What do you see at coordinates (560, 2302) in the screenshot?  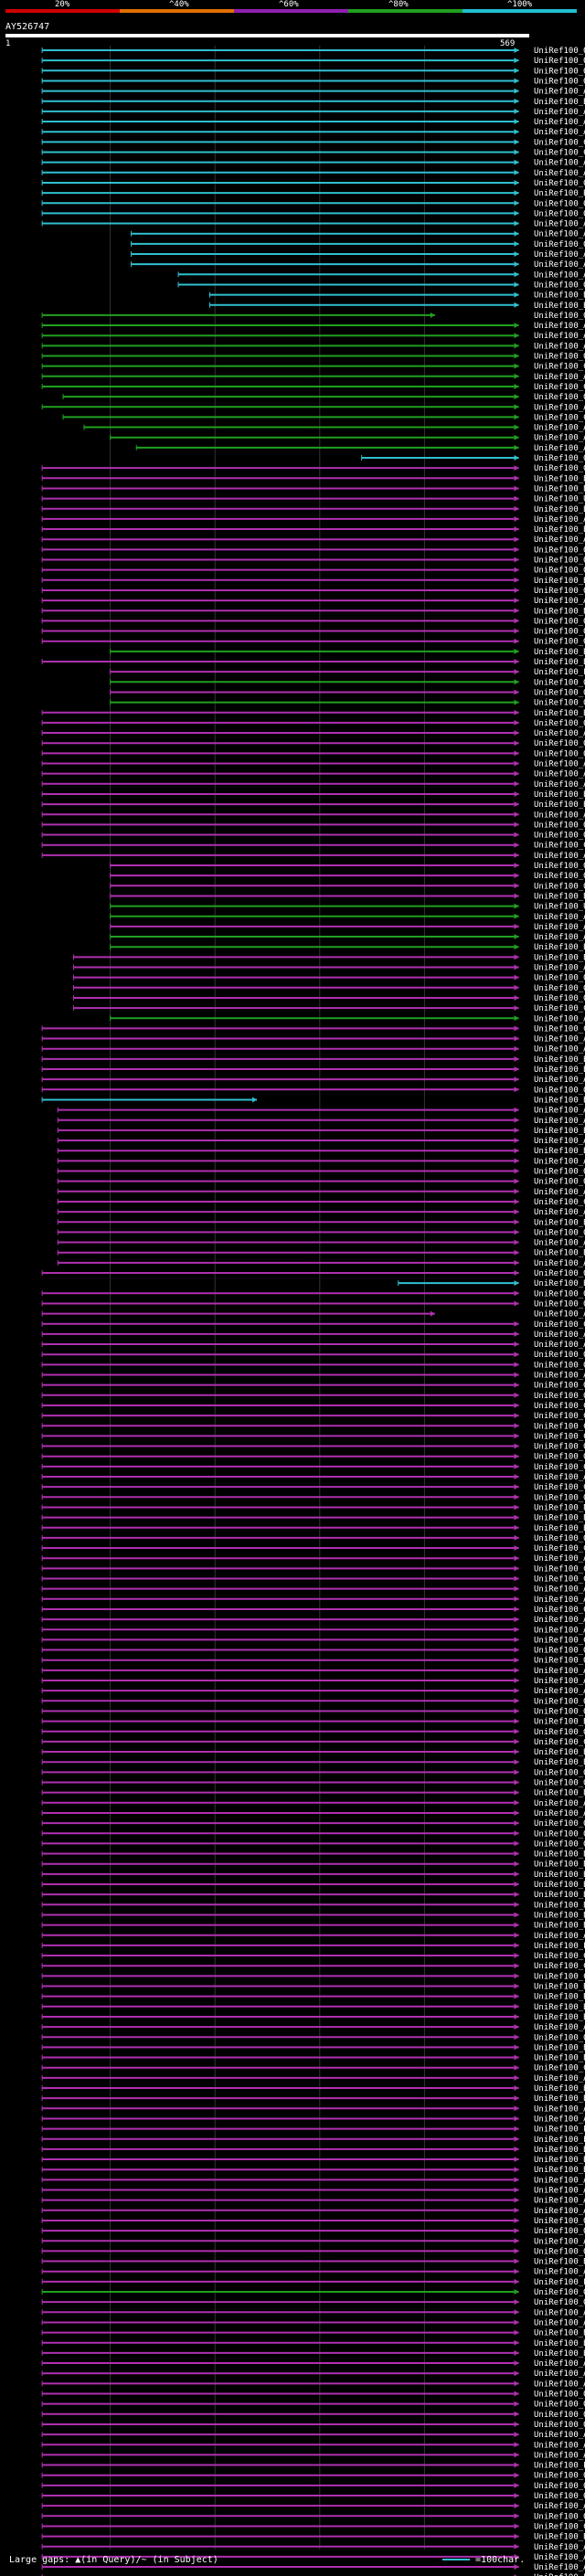 I see `hit-label: UniRef100_Q4VT70` at bounding box center [560, 2302].